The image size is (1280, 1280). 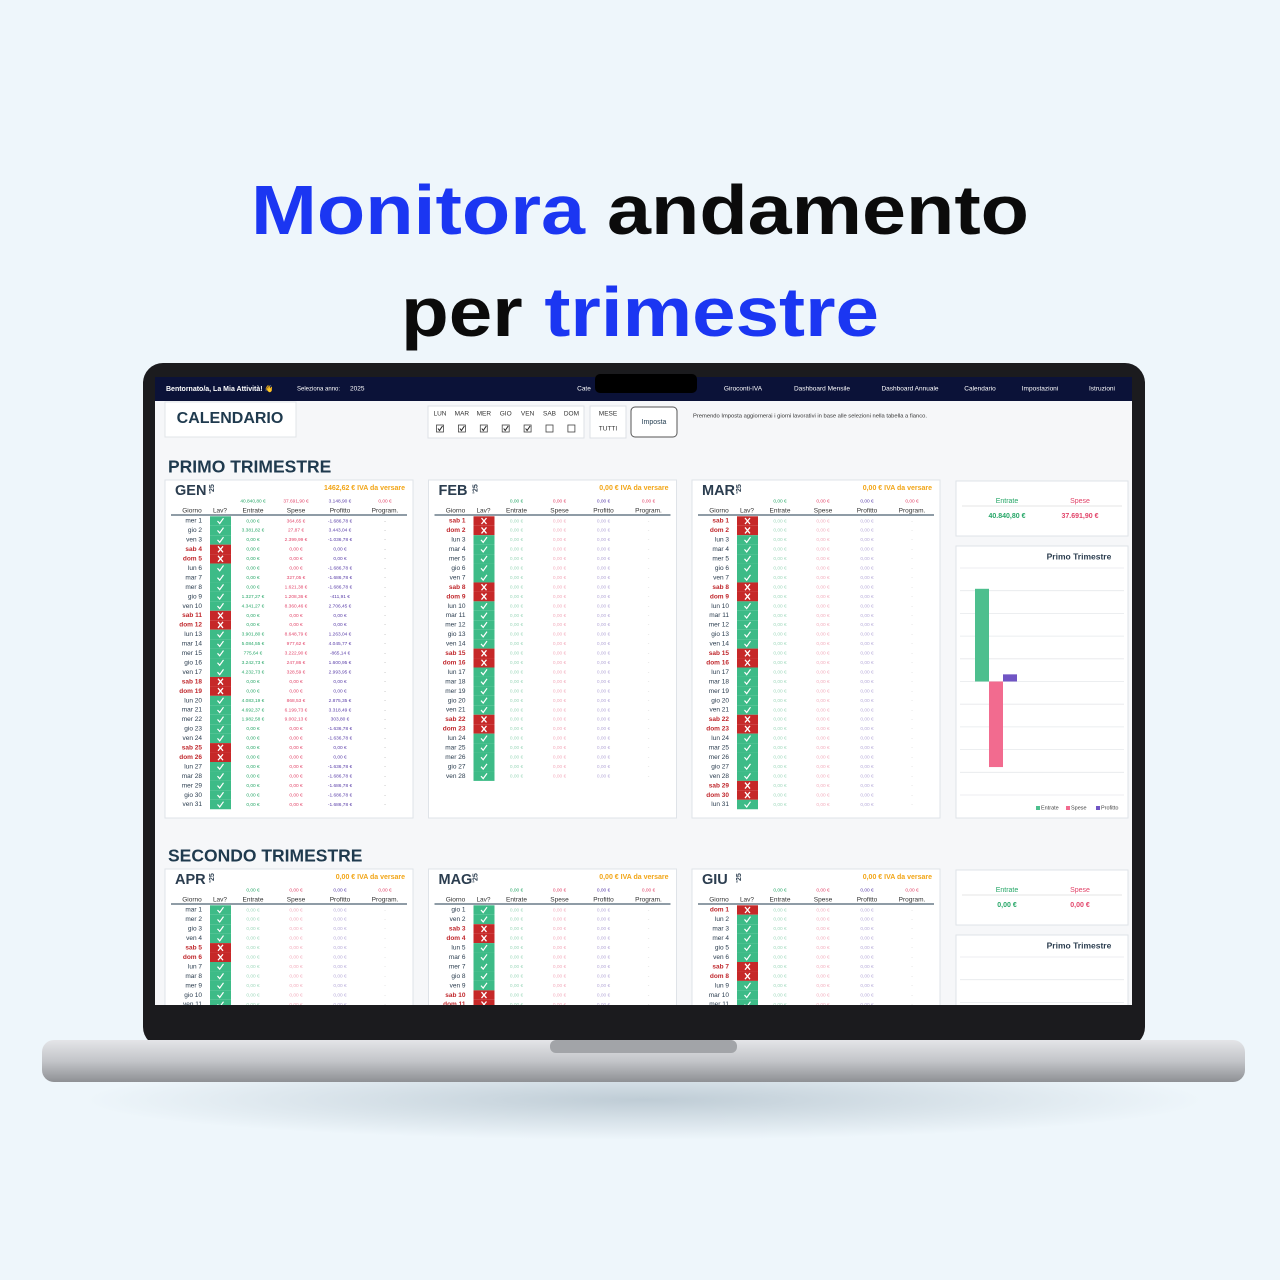 I want to click on nav-item: Cate, so click(x=584, y=389).